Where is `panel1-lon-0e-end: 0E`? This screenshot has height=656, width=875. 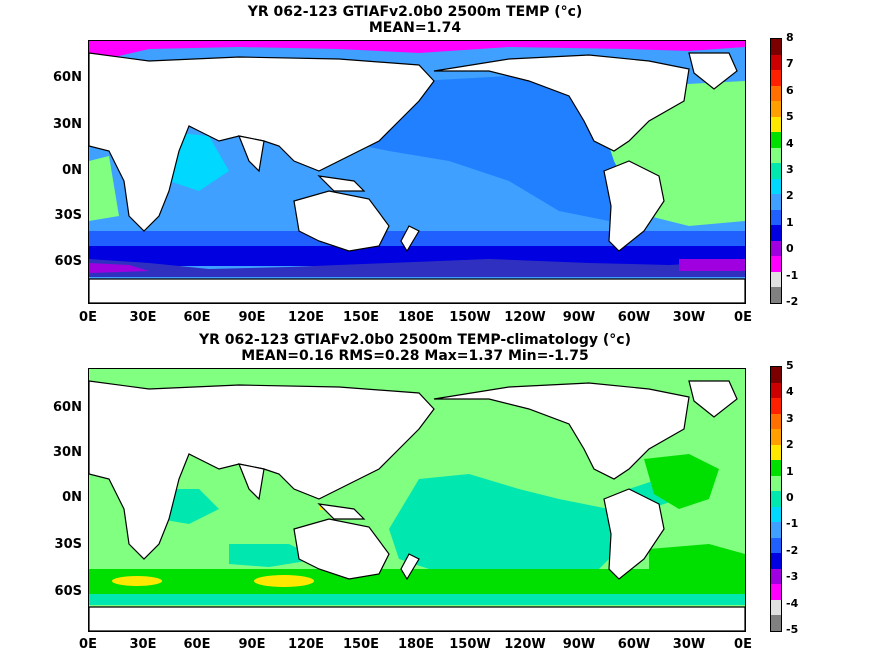
panel1-lon-0e-end: 0E is located at coordinates (743, 317).